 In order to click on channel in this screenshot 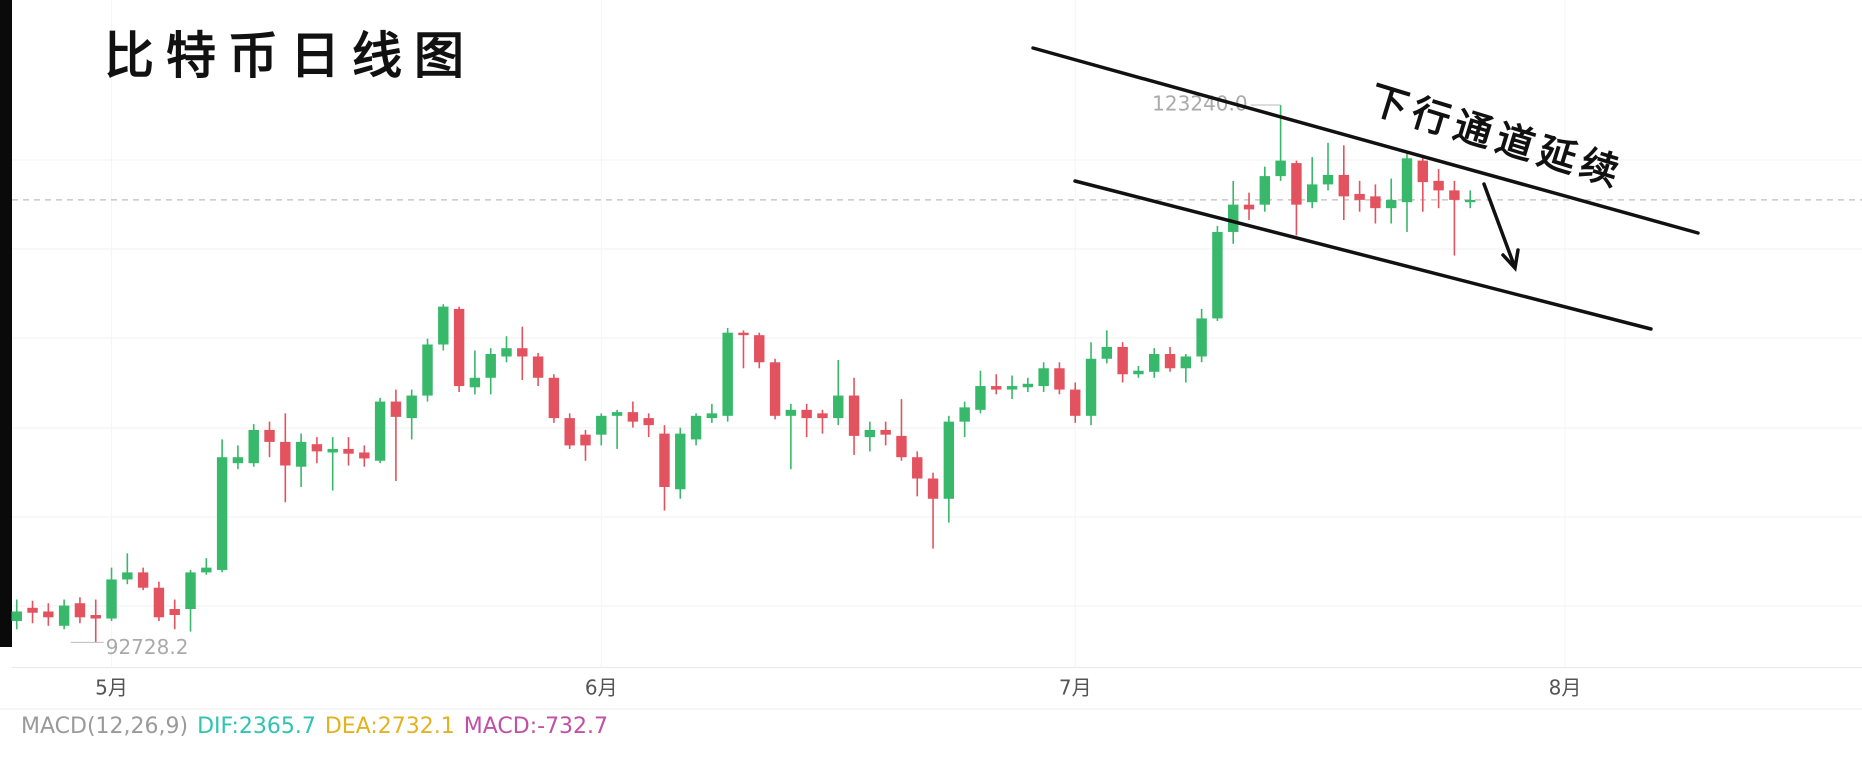, I will do `click(1365, 188)`.